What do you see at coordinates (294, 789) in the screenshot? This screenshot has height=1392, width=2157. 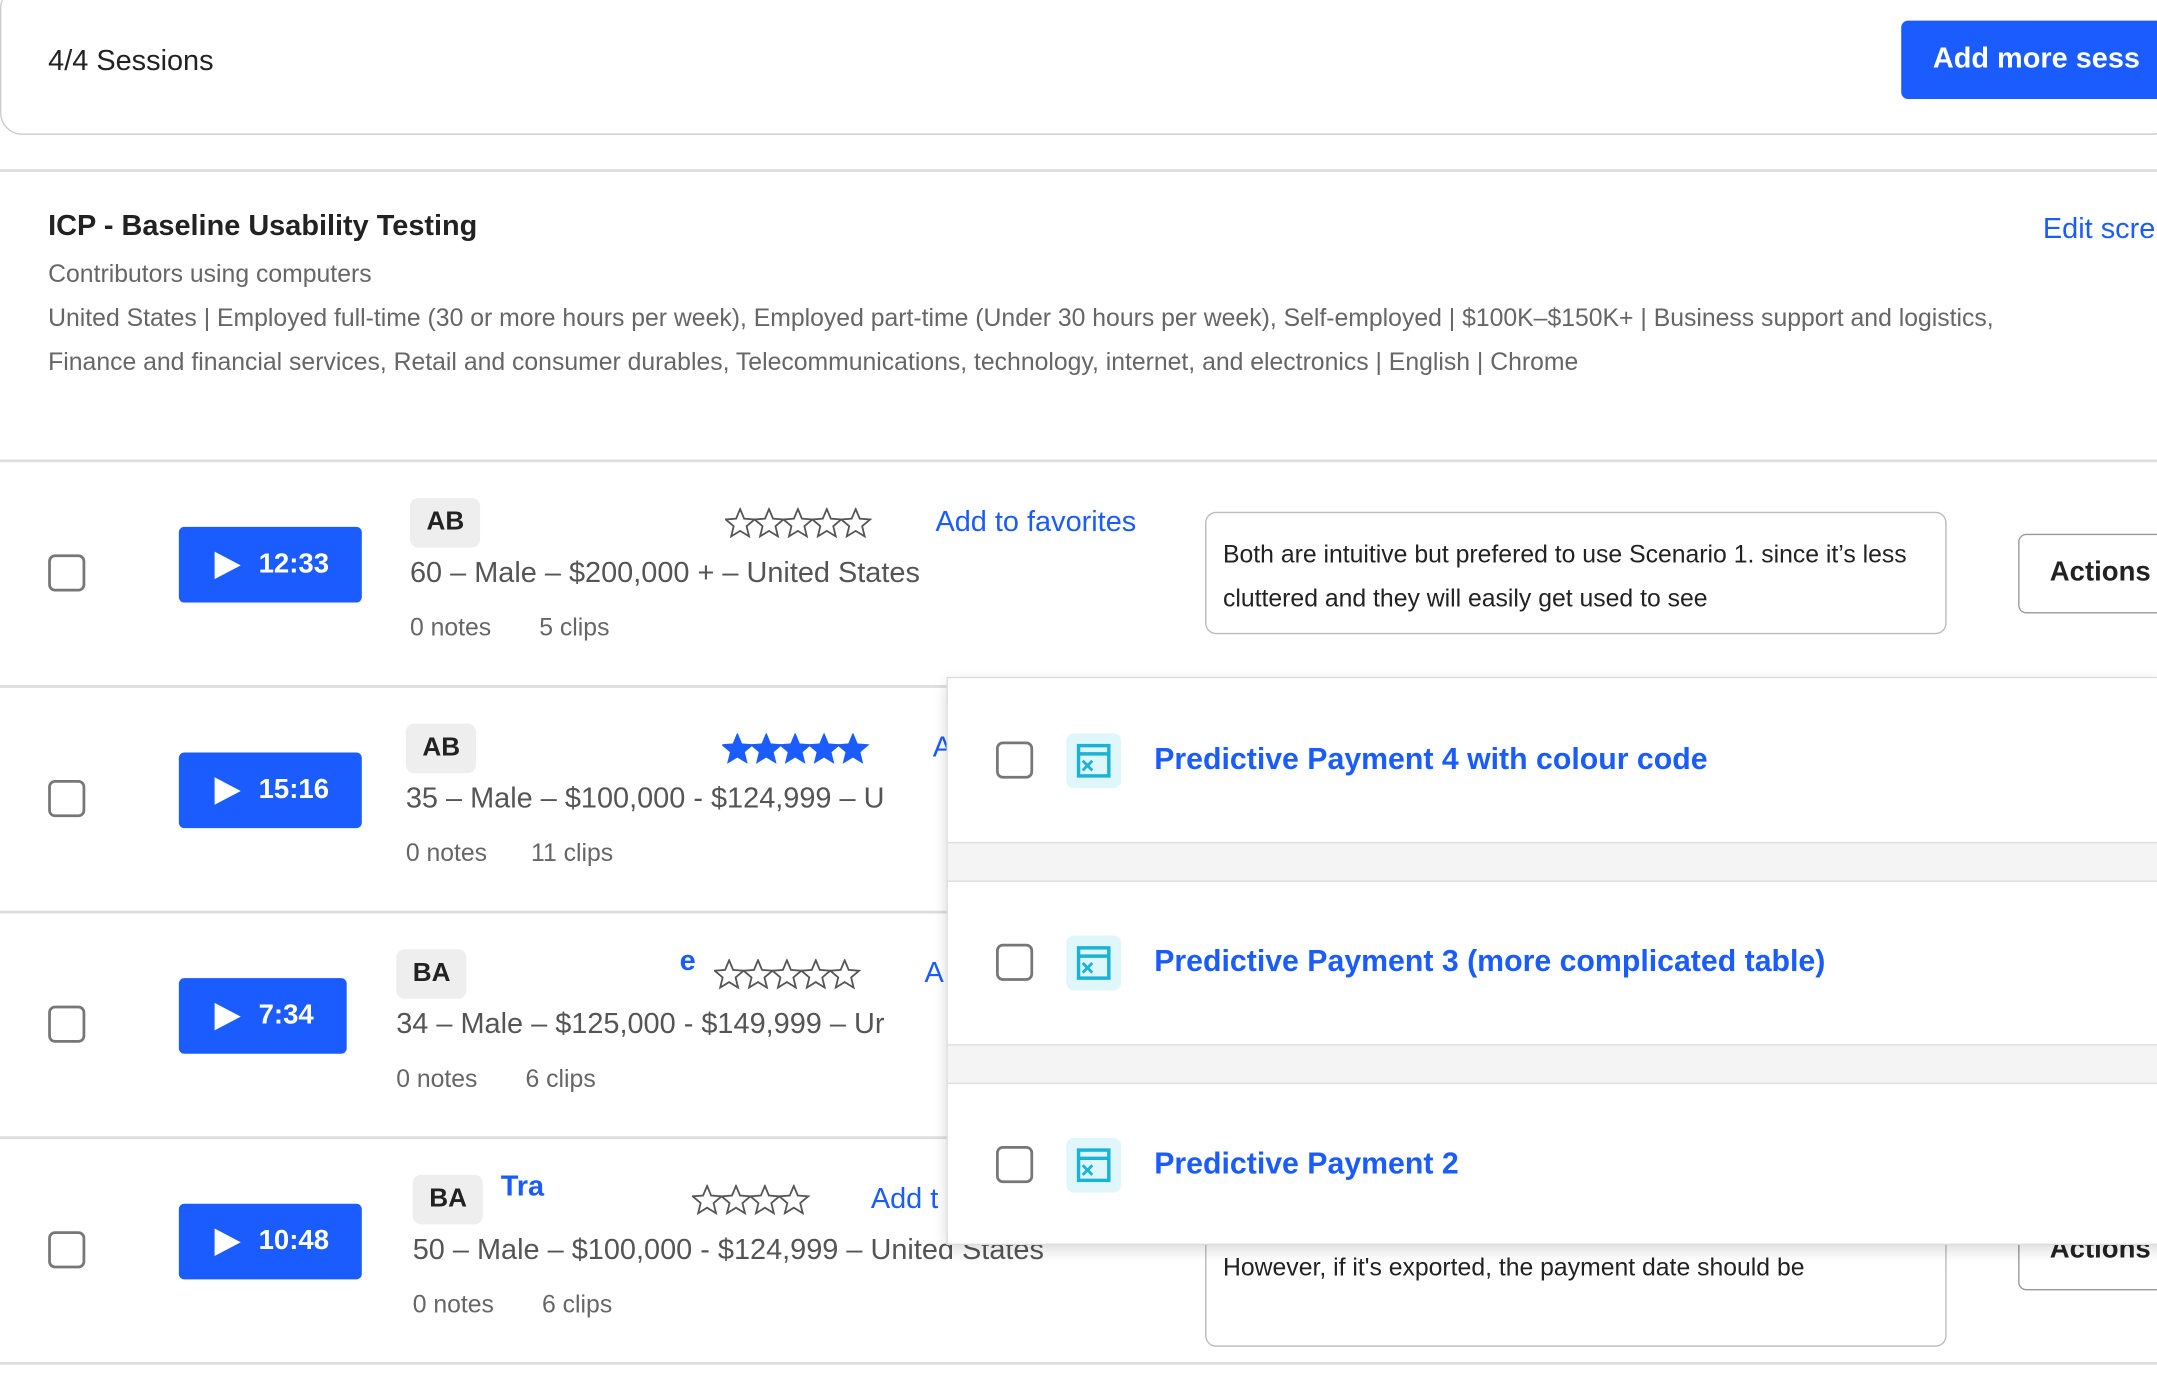 I see `duration: 15:16` at bounding box center [294, 789].